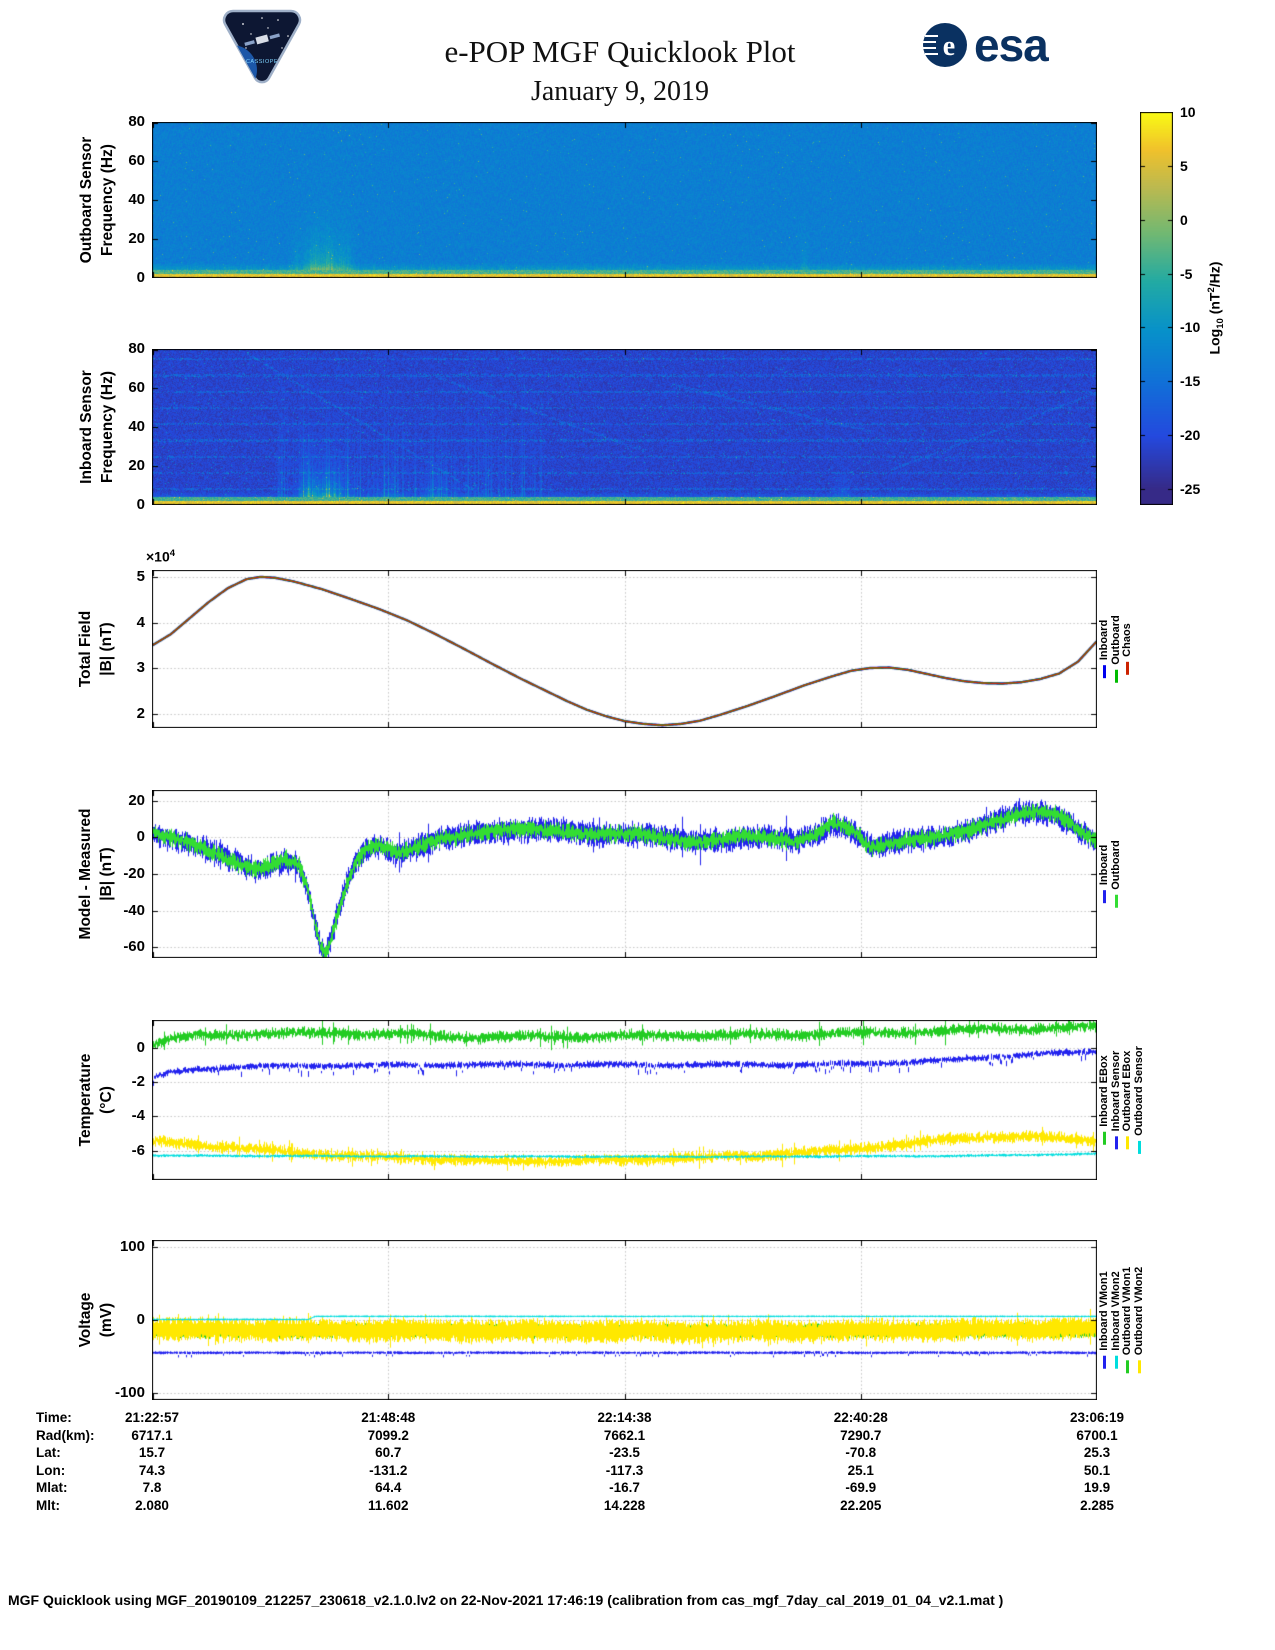 The height and width of the screenshot is (1650, 1275). Describe the element at coordinates (860, 1470) in the screenshot. I see `ephemeris-value: 25.1` at that location.